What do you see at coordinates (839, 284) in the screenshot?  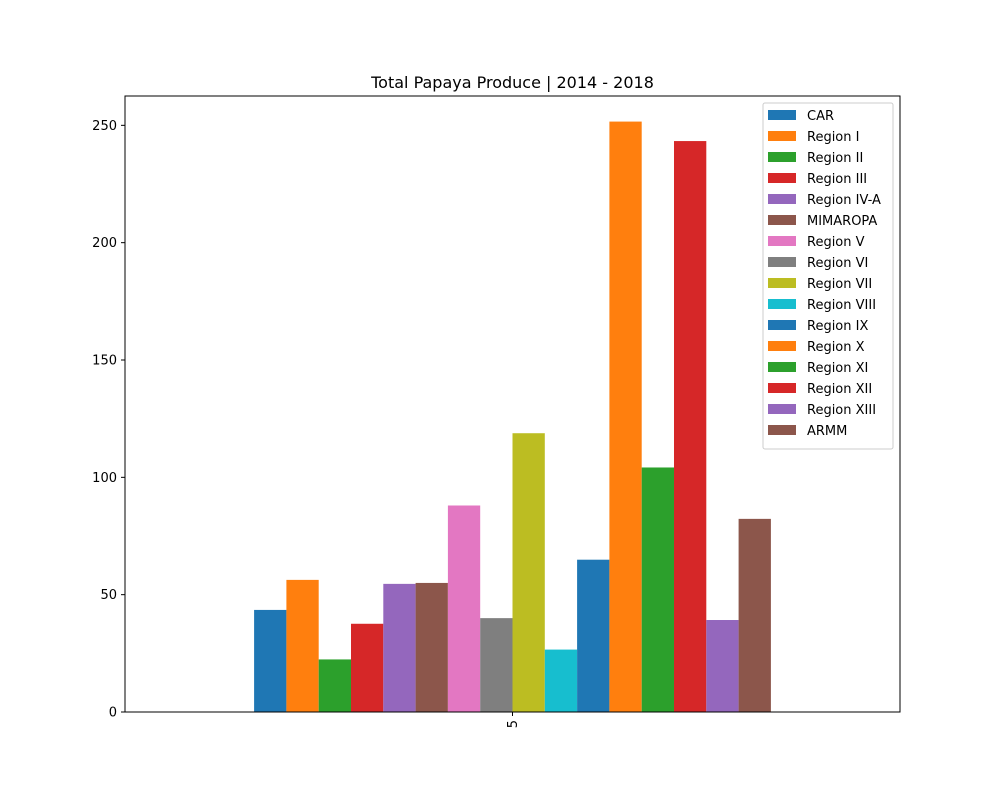 I see `legend-label: Region VII` at bounding box center [839, 284].